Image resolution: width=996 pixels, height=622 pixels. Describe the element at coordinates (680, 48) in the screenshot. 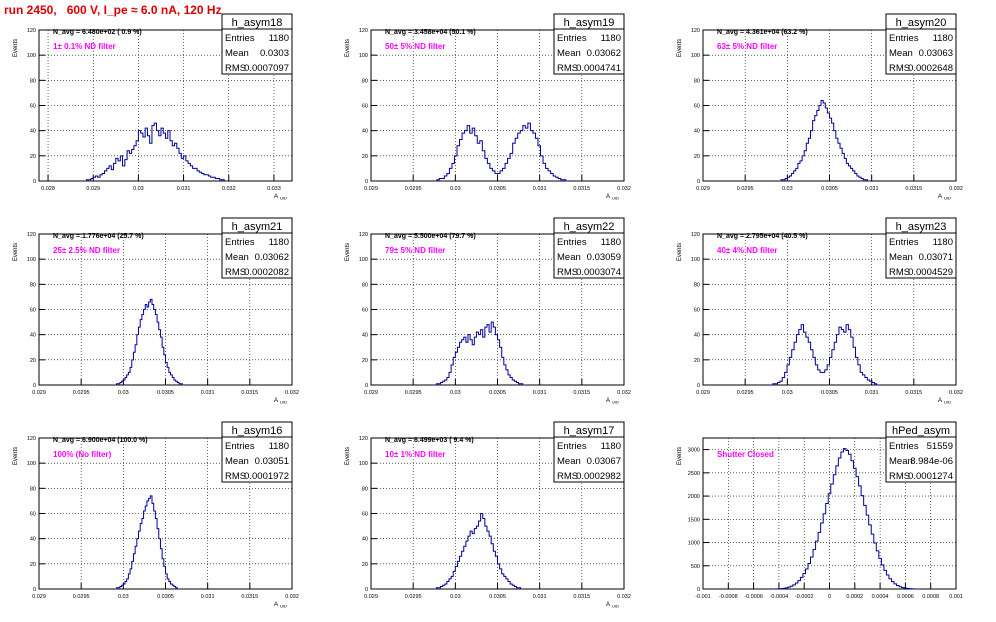

I see `y-axis-label: Events` at that location.